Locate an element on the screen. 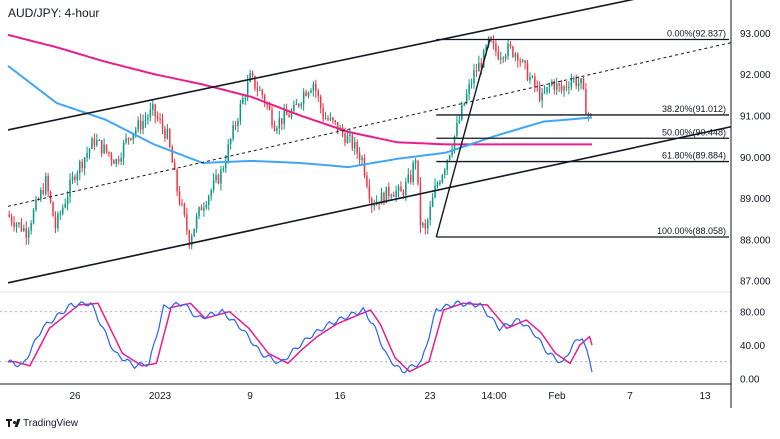 The width and height of the screenshot is (780, 439). tradingview-footer: TradingView is located at coordinates (42, 423).